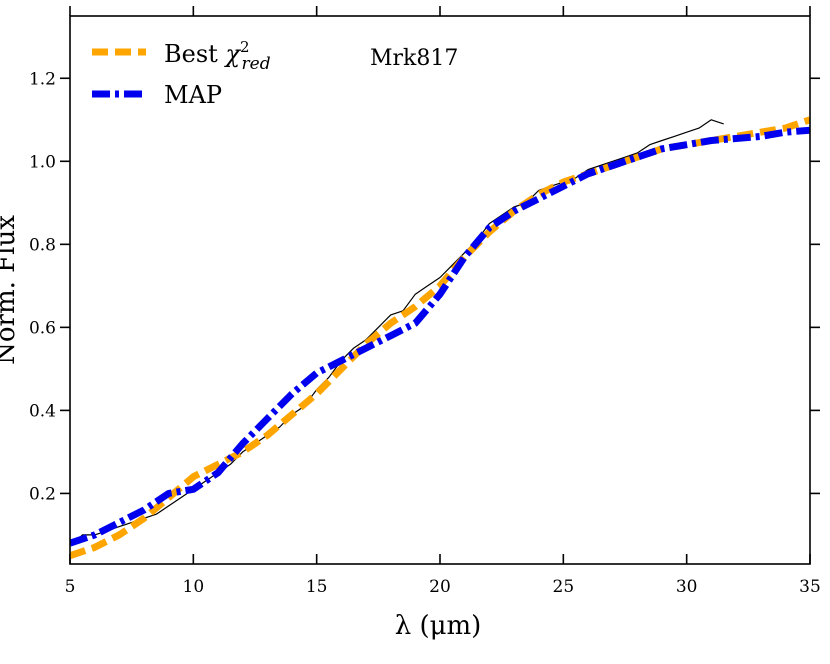 This screenshot has width=830, height=664. Describe the element at coordinates (42, 79) in the screenshot. I see `y-tick-label: 1.2` at that location.